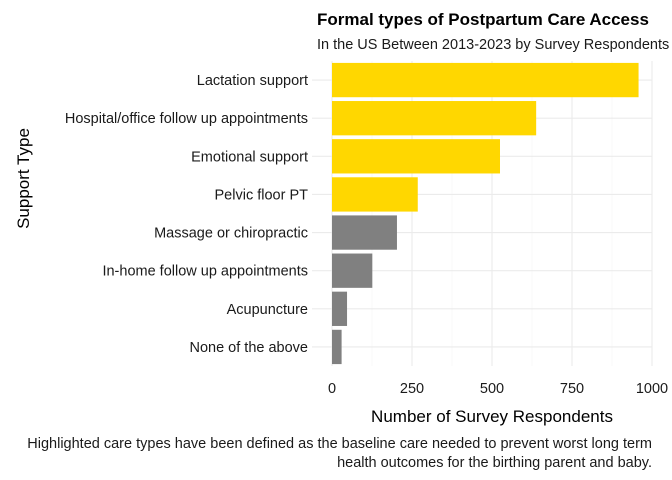 The height and width of the screenshot is (480, 672). I want to click on category-label: Pelvic floor PT, so click(262, 195).